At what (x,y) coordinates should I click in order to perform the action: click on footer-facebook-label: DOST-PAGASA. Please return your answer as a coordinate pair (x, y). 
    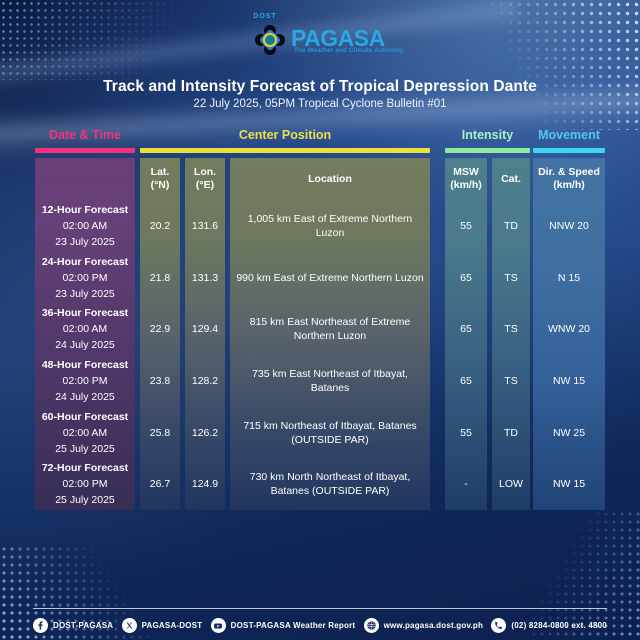
    Looking at the image, I should click on (83, 625).